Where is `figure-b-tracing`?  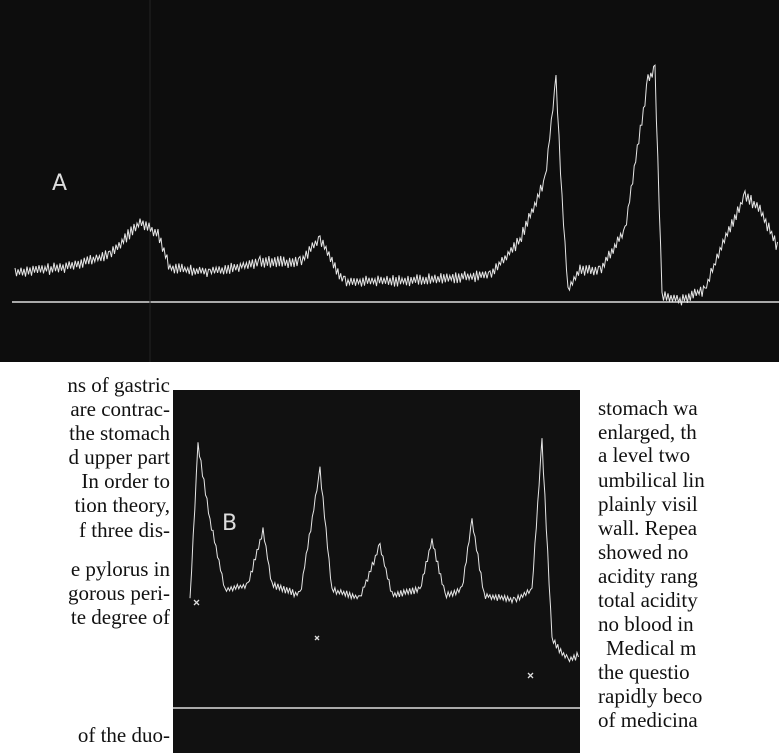
figure-b-tracing is located at coordinates (384, 550).